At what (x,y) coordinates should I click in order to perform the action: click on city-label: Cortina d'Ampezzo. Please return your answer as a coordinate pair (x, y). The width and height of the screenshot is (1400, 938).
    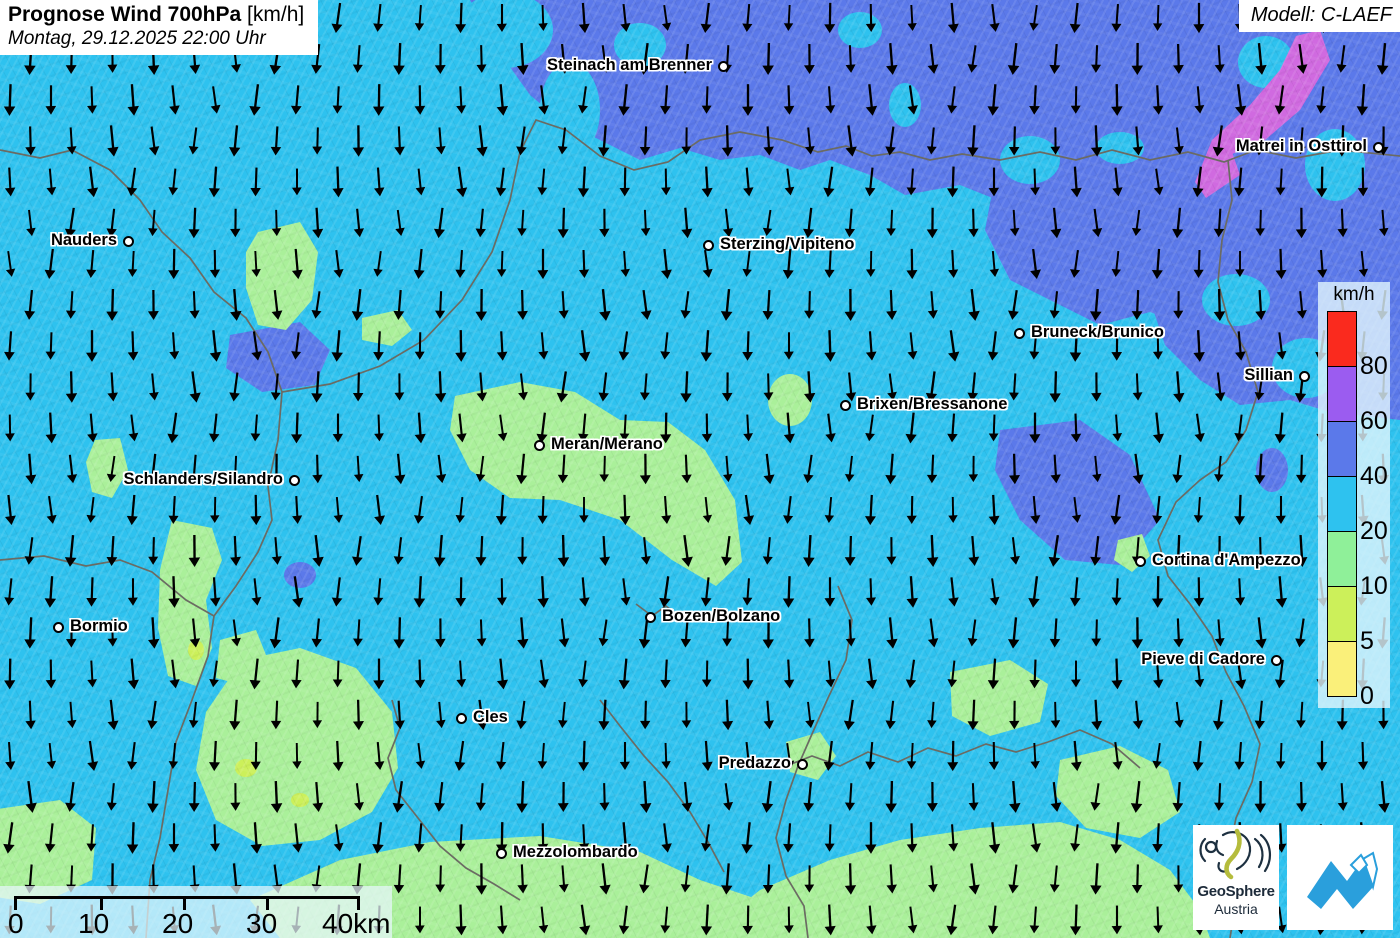
    Looking at the image, I should click on (1226, 560).